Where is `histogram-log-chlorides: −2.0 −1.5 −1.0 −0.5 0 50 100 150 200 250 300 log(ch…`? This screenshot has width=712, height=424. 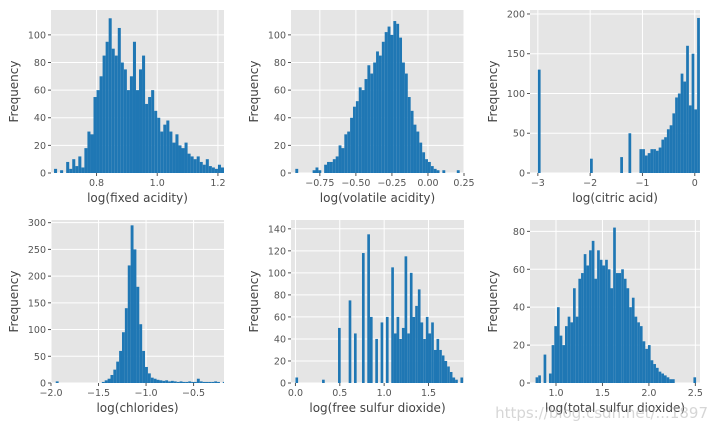 histogram-log-chlorides: −2.0 −1.5 −1.0 −0.5 0 50 100 150 200 250 300 log(ch… is located at coordinates (115, 316).